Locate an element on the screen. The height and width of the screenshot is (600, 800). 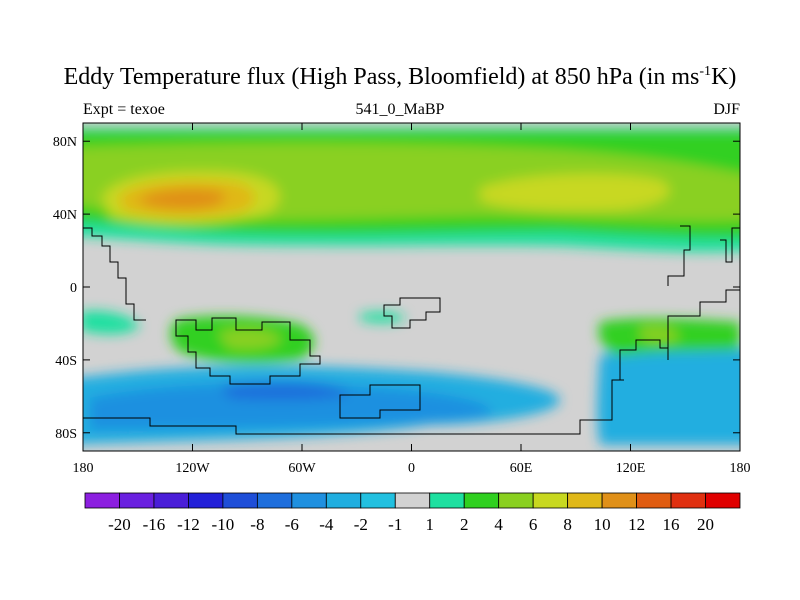
colorbar-label: 4 is located at coordinates (498, 524).